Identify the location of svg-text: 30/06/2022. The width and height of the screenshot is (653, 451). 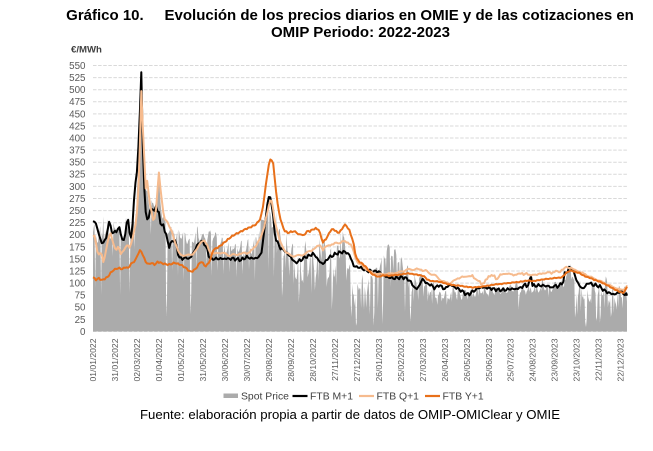
(225, 359).